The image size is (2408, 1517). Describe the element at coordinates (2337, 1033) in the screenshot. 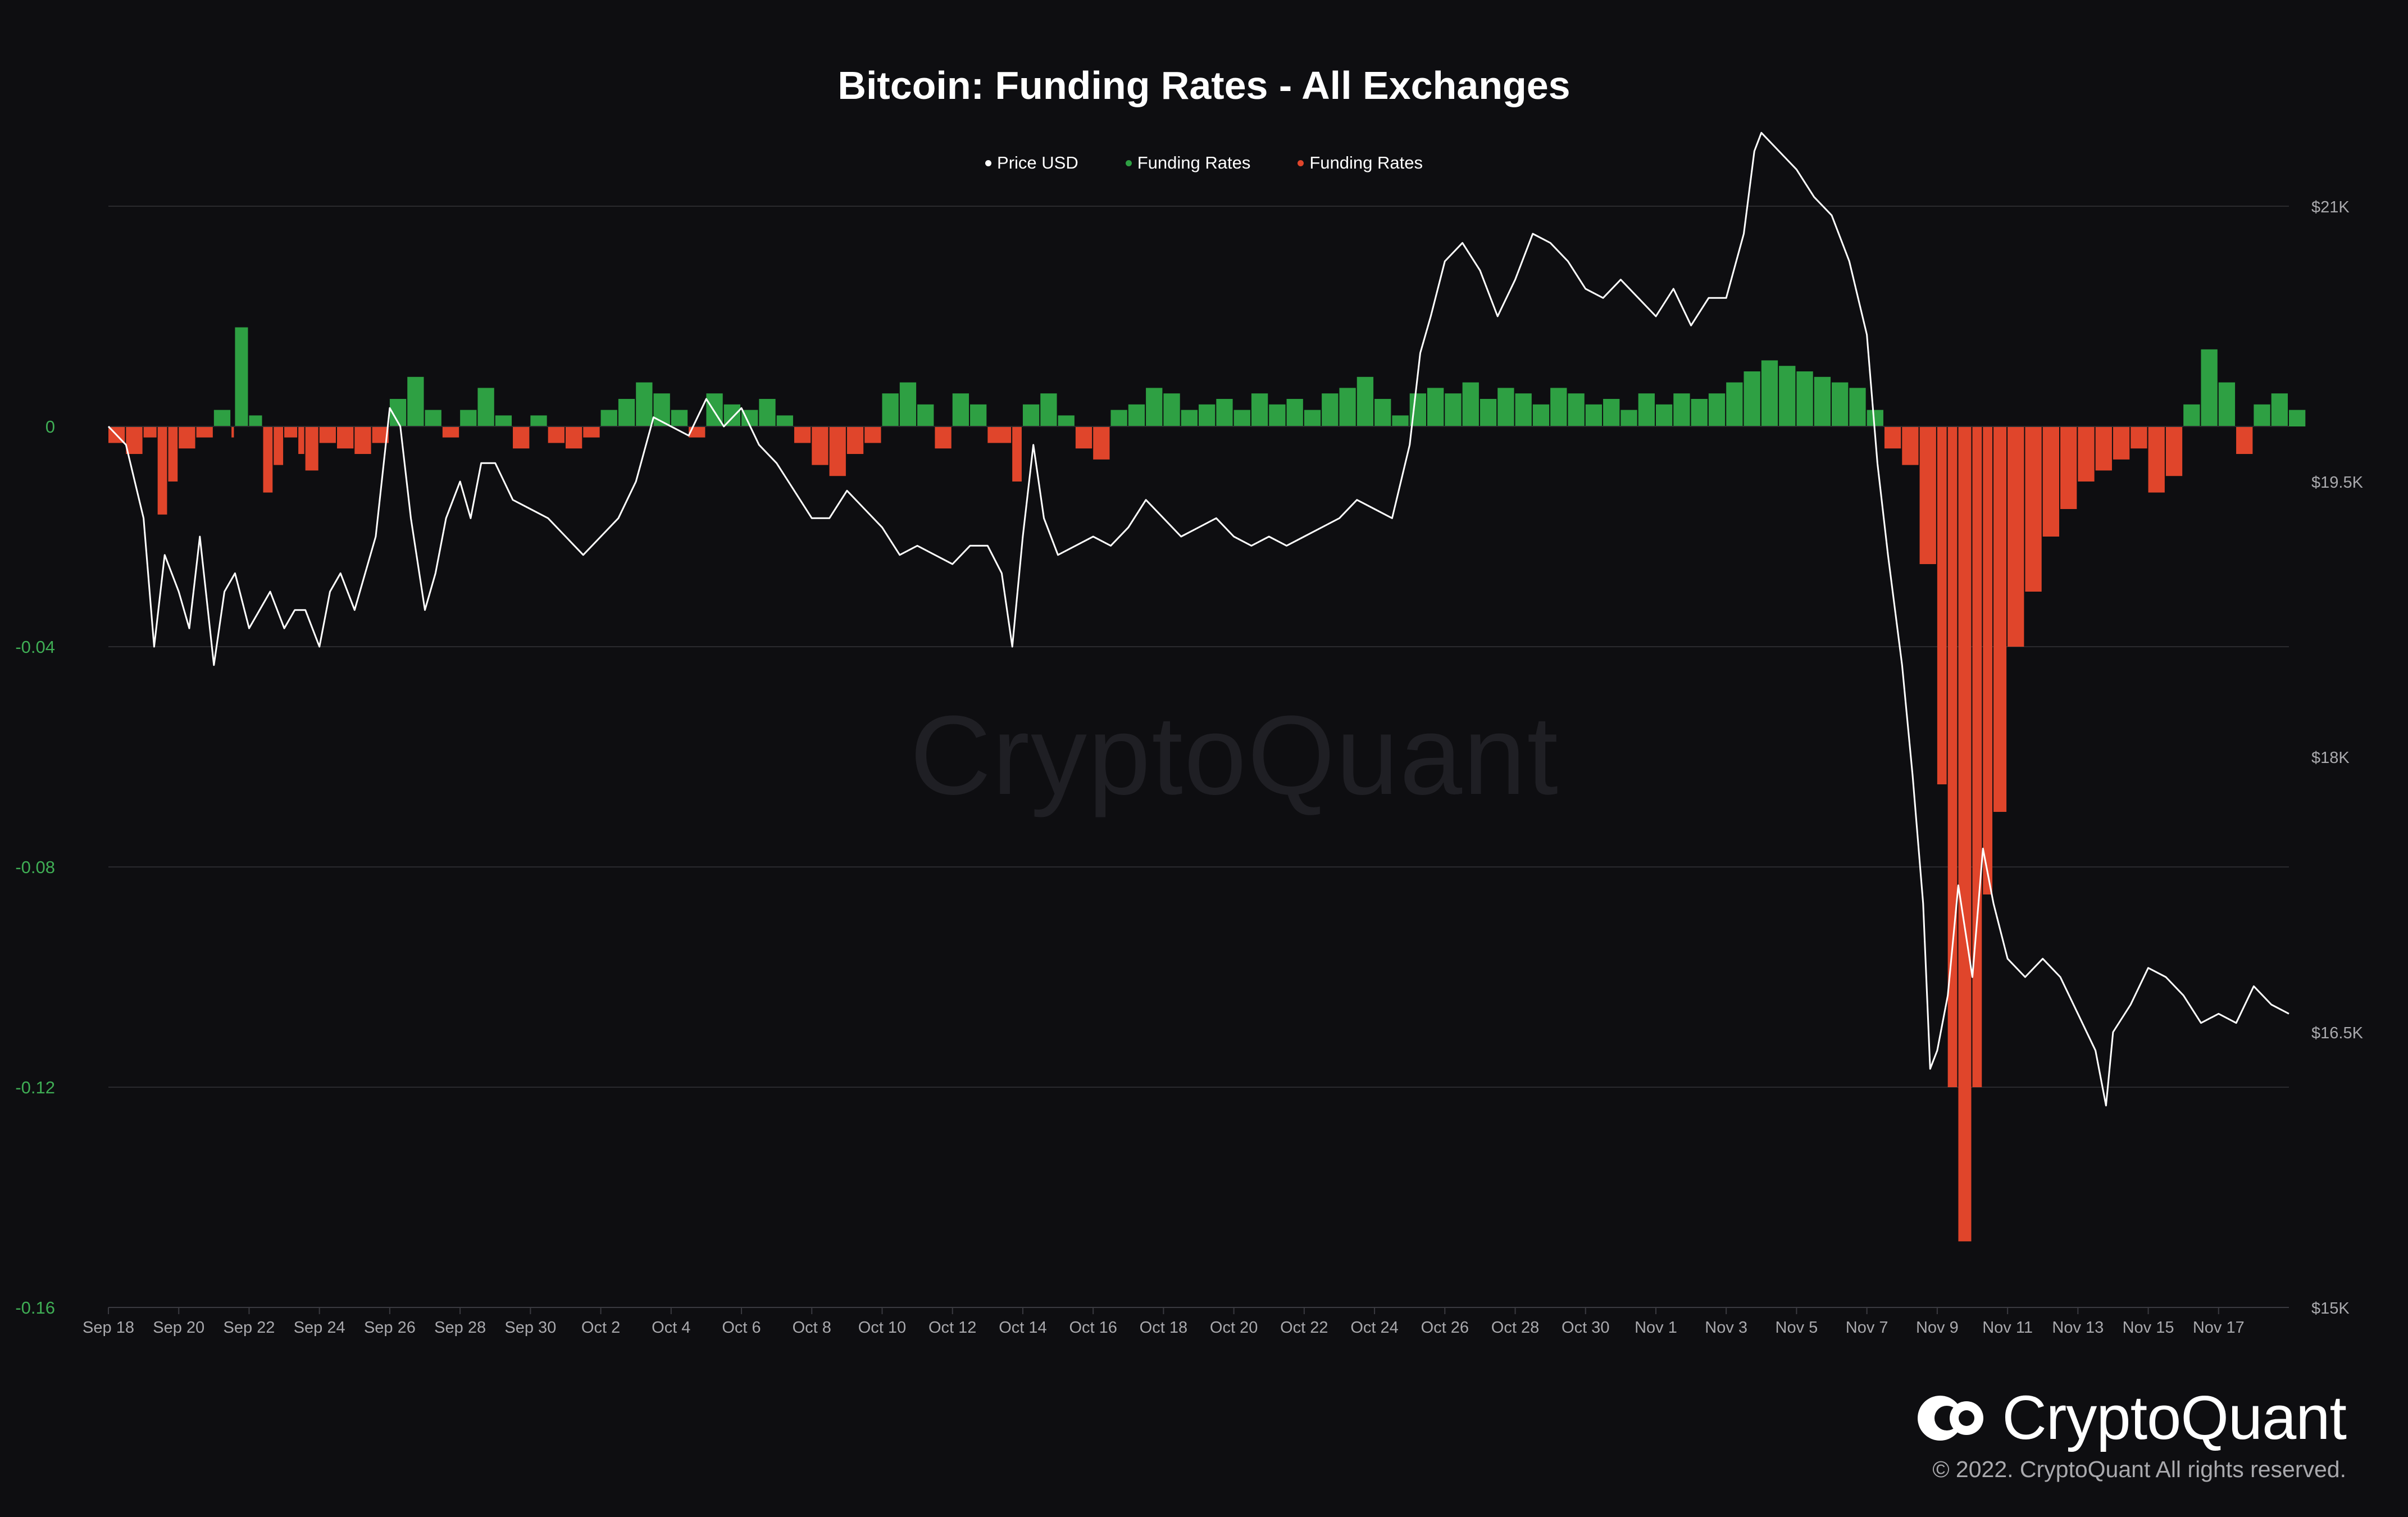

I see `y-right-tick-label: $16.5K` at that location.